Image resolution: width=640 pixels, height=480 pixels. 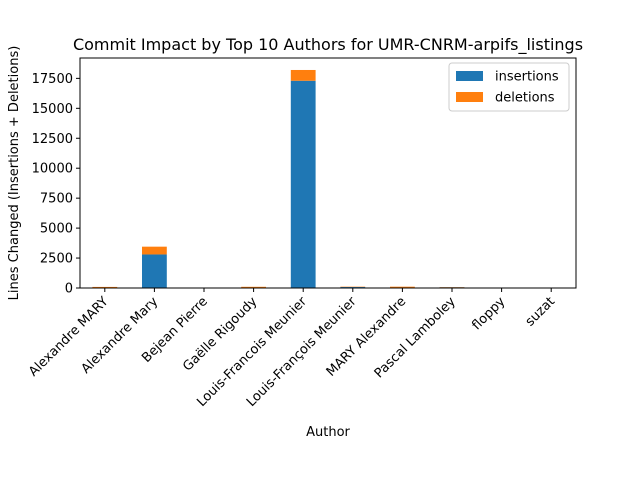 I want to click on y-tick-label: 5000, so click(x=56, y=229).